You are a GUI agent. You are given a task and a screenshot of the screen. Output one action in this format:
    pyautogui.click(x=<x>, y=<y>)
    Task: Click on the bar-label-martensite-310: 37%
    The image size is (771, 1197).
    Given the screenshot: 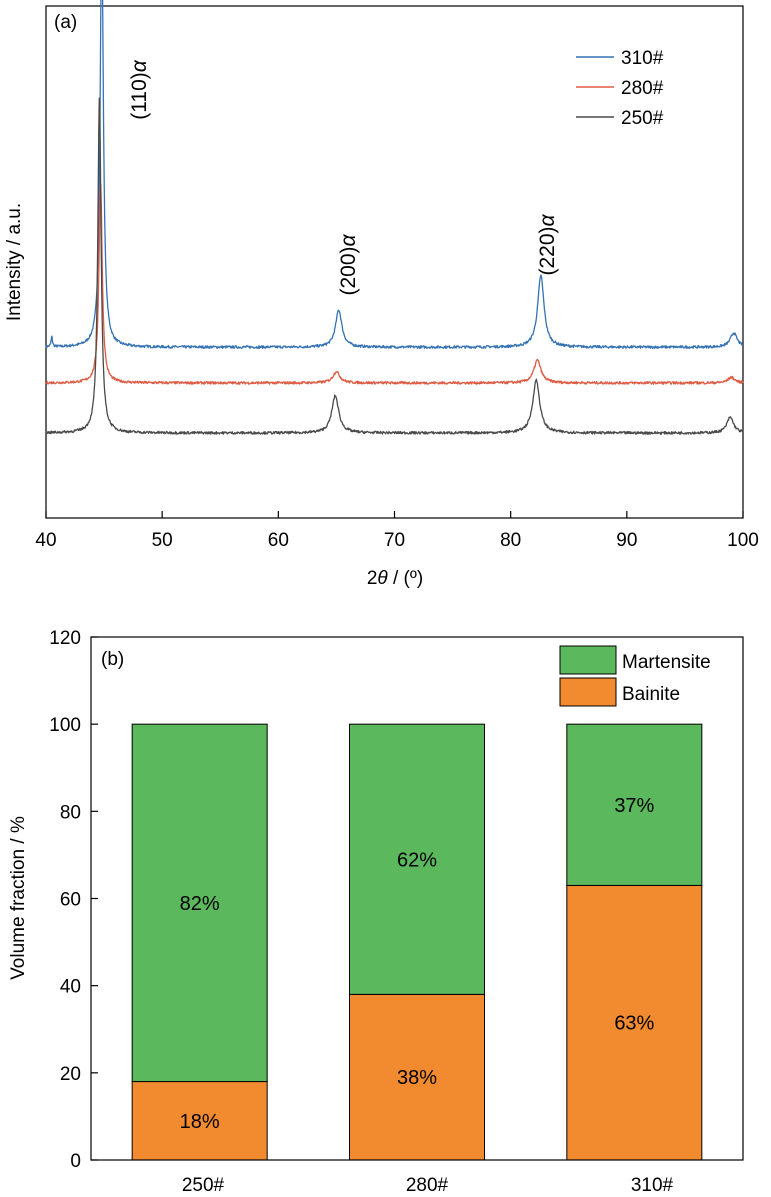 What is the action you would take?
    pyautogui.click(x=634, y=806)
    